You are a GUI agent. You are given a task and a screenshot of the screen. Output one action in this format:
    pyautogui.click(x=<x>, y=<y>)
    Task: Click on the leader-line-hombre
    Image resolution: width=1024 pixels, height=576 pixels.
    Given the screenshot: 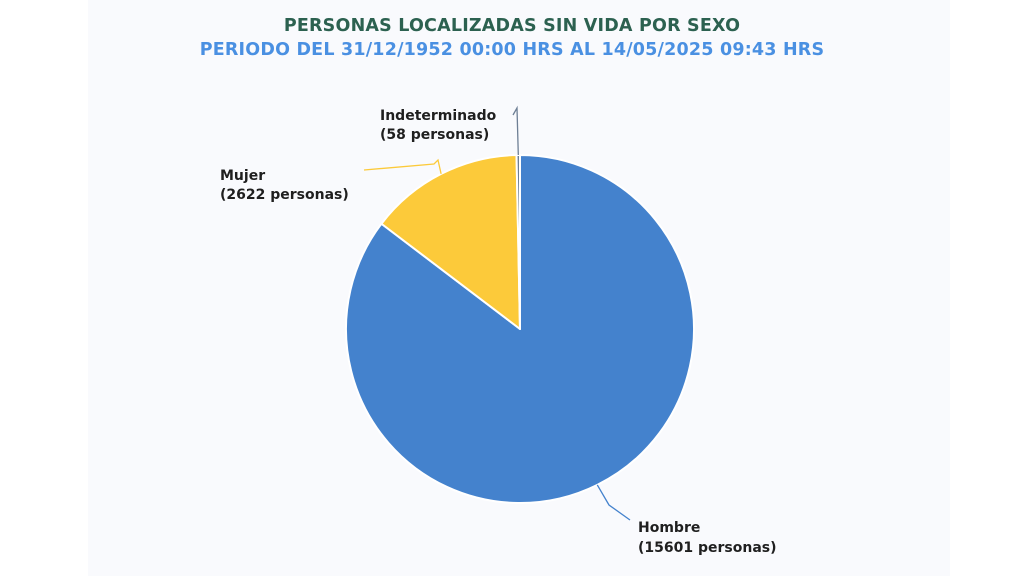 What is the action you would take?
    pyautogui.click(x=613, y=502)
    